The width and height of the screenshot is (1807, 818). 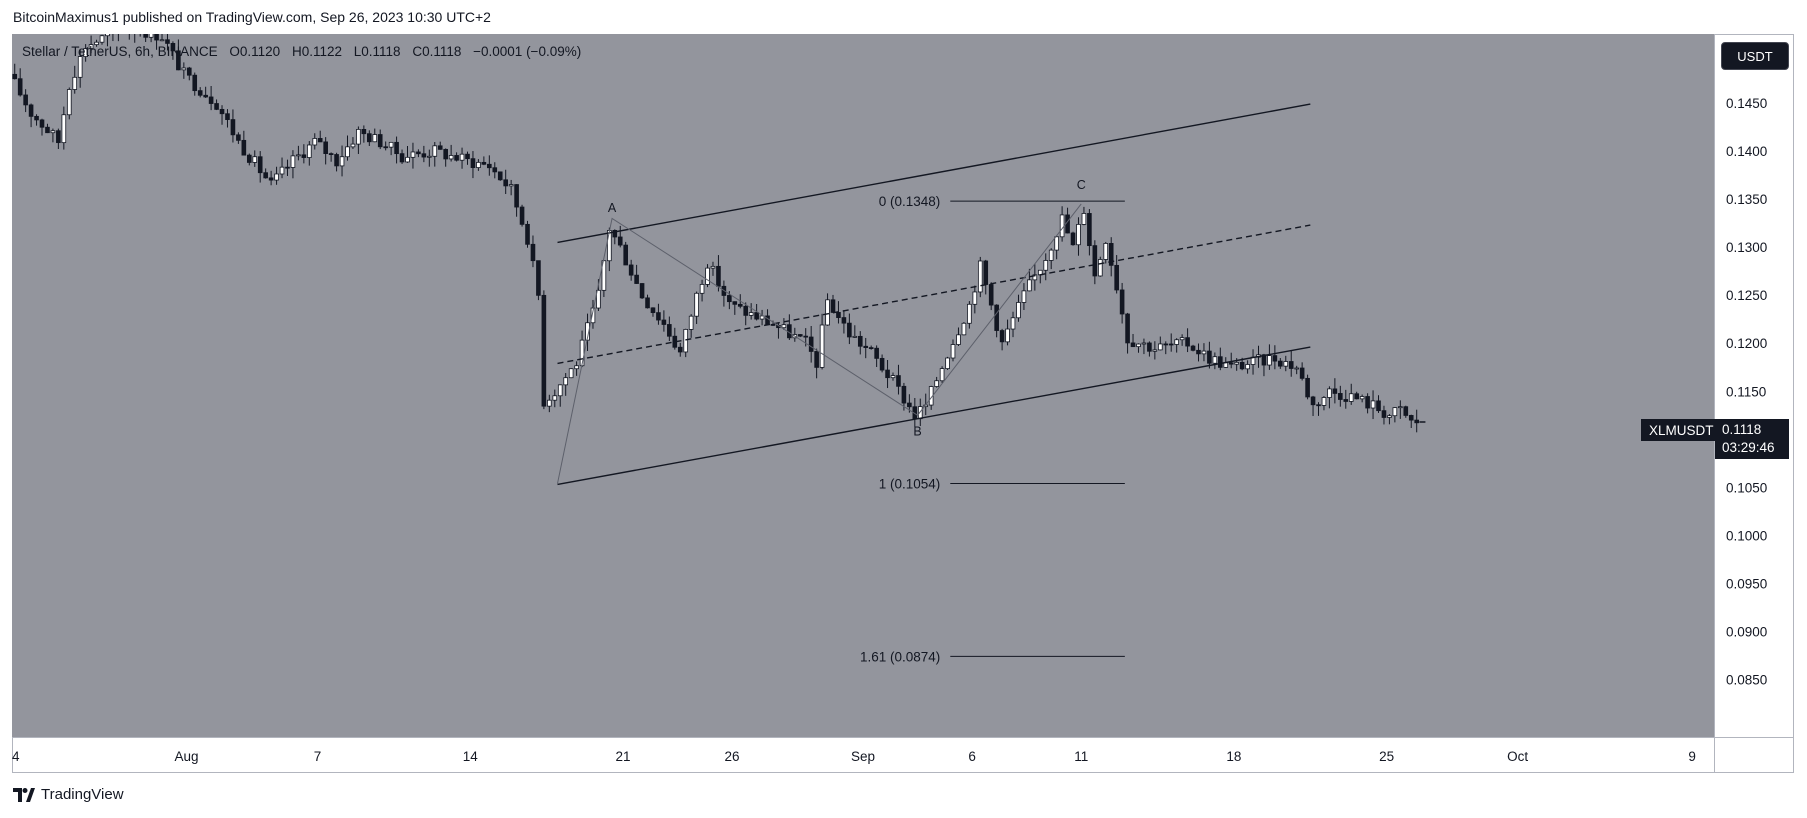 What do you see at coordinates (622, 756) in the screenshot?
I see `x-tick-label: 21` at bounding box center [622, 756].